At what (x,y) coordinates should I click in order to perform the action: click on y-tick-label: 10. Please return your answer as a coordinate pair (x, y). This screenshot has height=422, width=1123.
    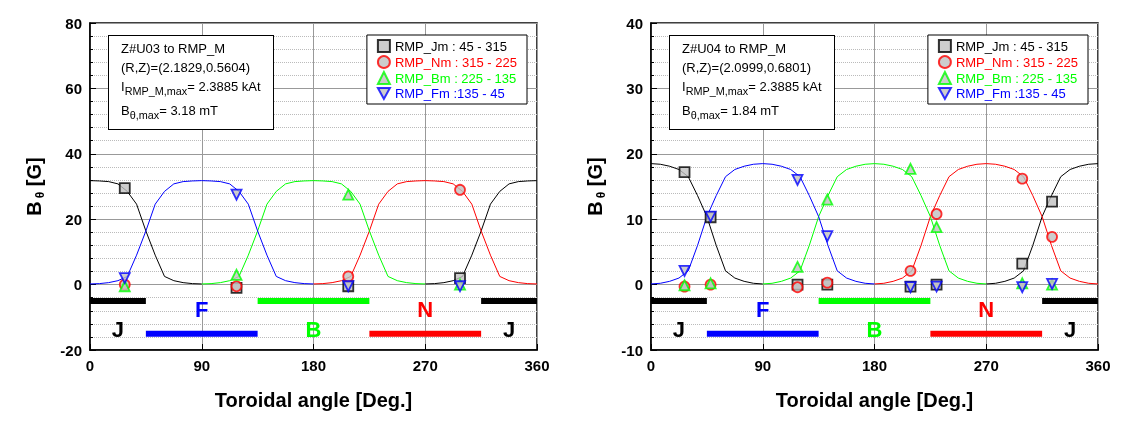
    Looking at the image, I should click on (634, 219).